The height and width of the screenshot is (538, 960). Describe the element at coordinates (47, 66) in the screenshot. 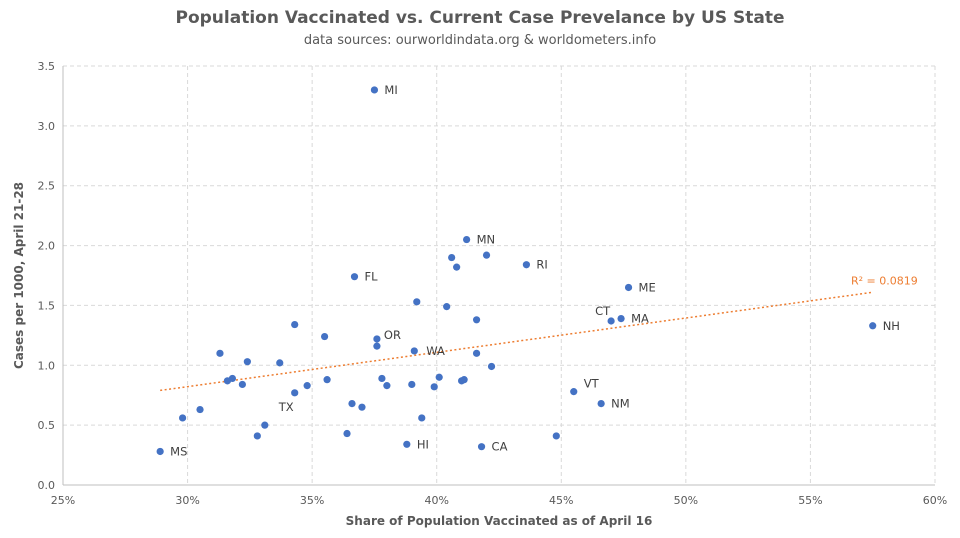

I see `y-tick-label: 3.5` at that location.